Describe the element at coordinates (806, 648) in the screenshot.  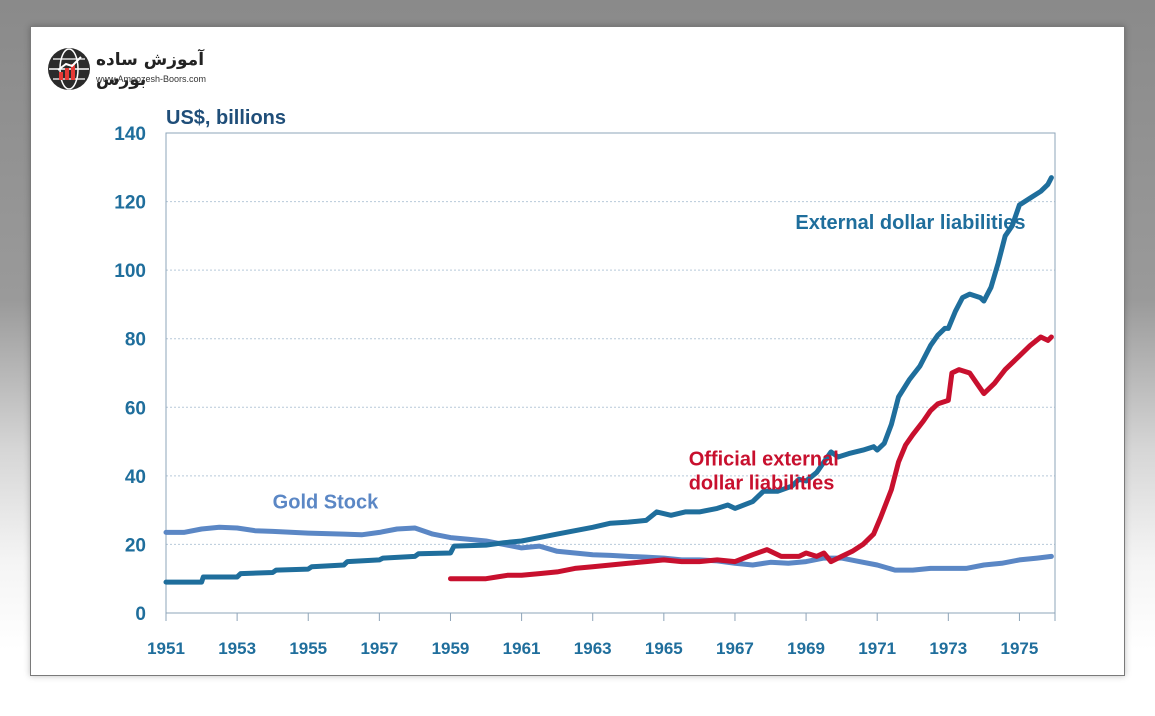
I see `x-tick-label: 1969` at that location.